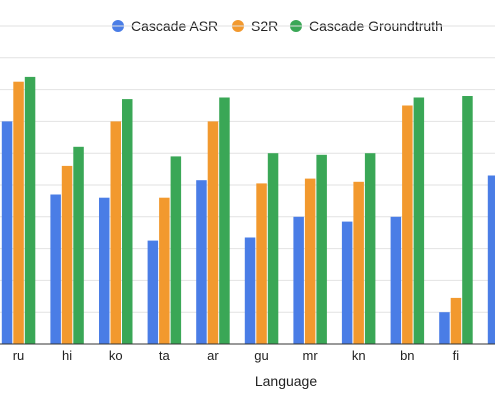 Image resolution: width=495 pixels, height=400 pixels. What do you see at coordinates (407, 355) in the screenshot?
I see `x-tick-label-bn: bn` at bounding box center [407, 355].